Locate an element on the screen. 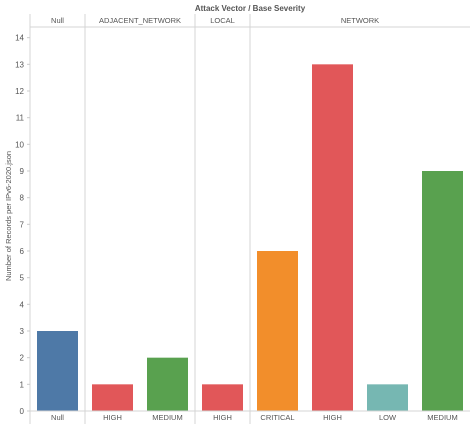 The height and width of the screenshot is (424, 474). y-tick-label: 13 is located at coordinates (19, 64).